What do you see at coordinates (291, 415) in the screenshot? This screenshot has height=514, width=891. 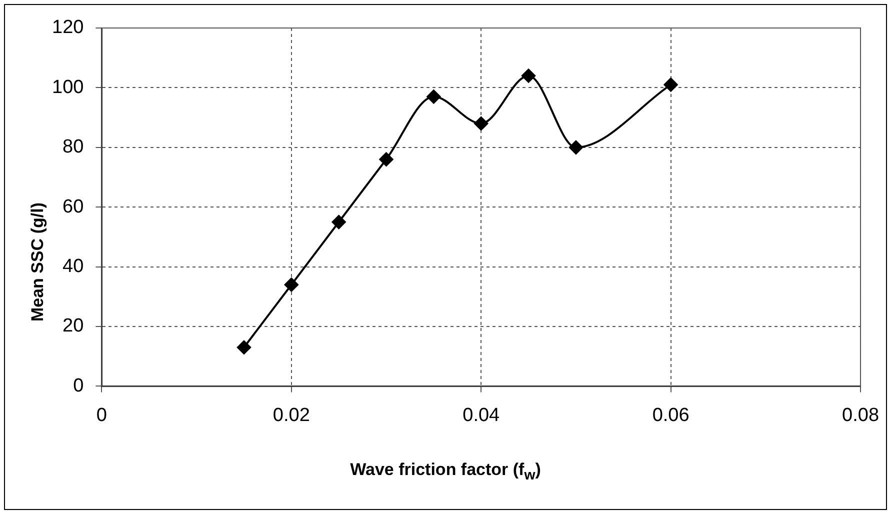 I see `x-tick-label: 0.02` at bounding box center [291, 415].